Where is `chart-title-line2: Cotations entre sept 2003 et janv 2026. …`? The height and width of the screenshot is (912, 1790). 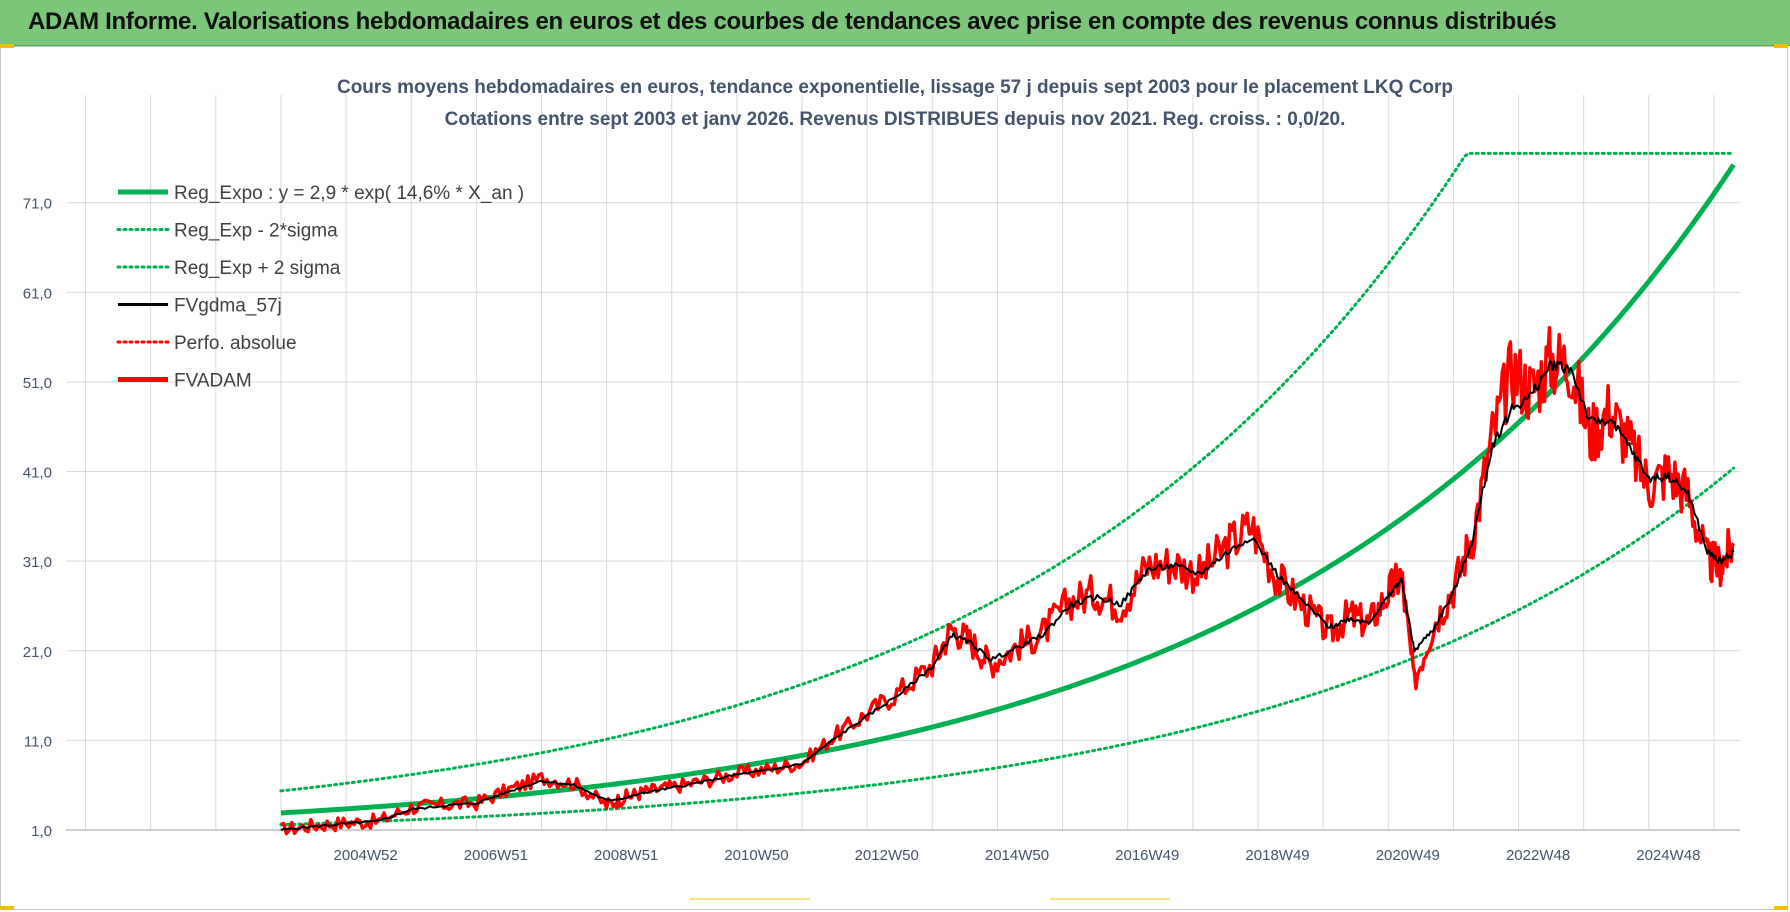
chart-title-line2: Cotations entre sept 2003 et janv 2026. … is located at coordinates (895, 119).